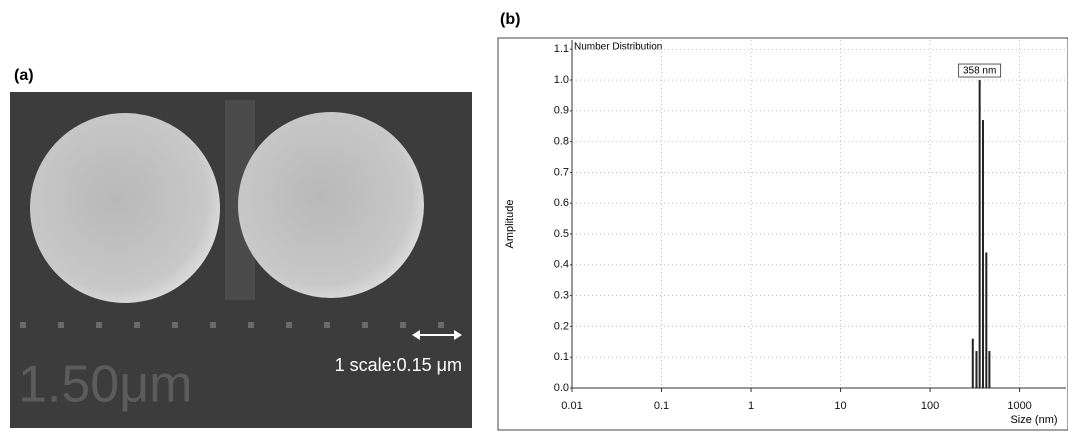 This screenshot has width=1068, height=434. What do you see at coordinates (930, 406) in the screenshot?
I see `x-tick-label: 100` at bounding box center [930, 406].